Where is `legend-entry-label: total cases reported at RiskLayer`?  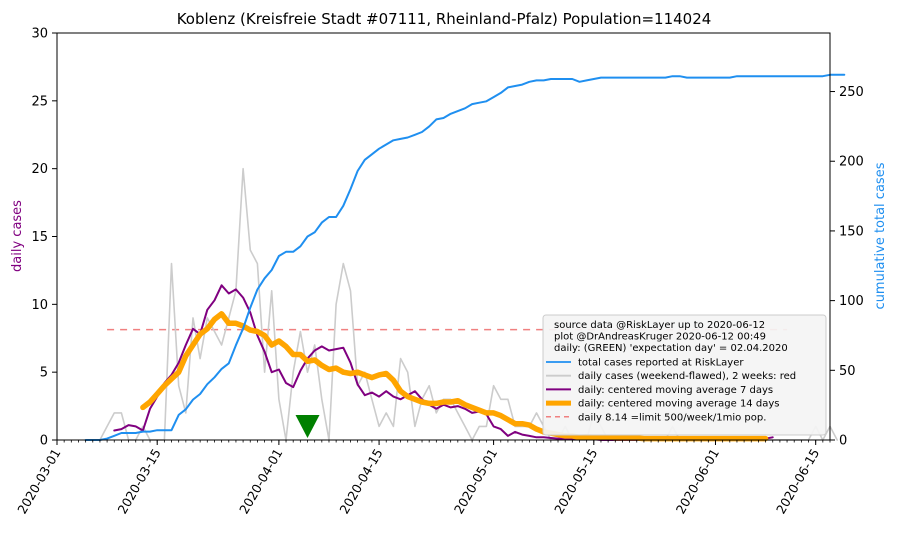 legend-entry-label: total cases reported at RiskLayer is located at coordinates (661, 363).